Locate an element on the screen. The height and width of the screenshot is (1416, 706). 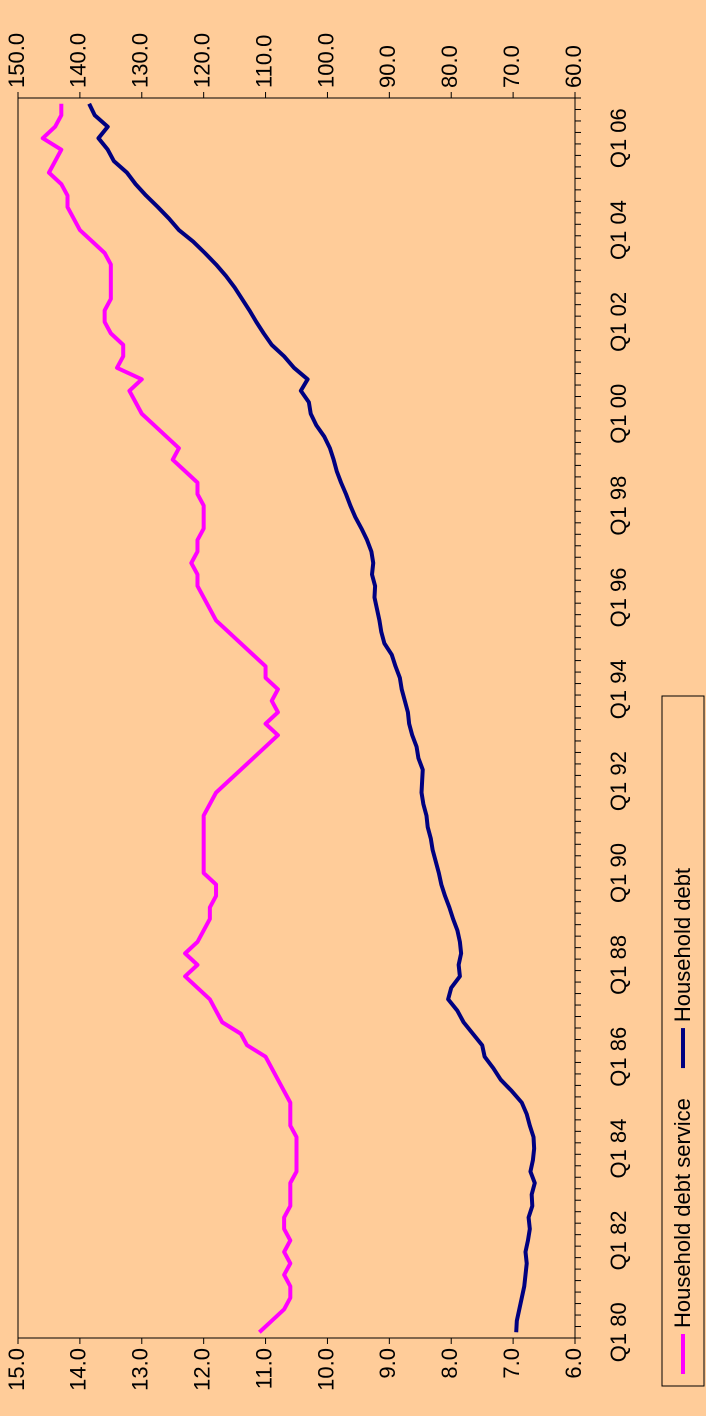
x-tick-label: Q1 82 is located at coordinates (618, 1240).